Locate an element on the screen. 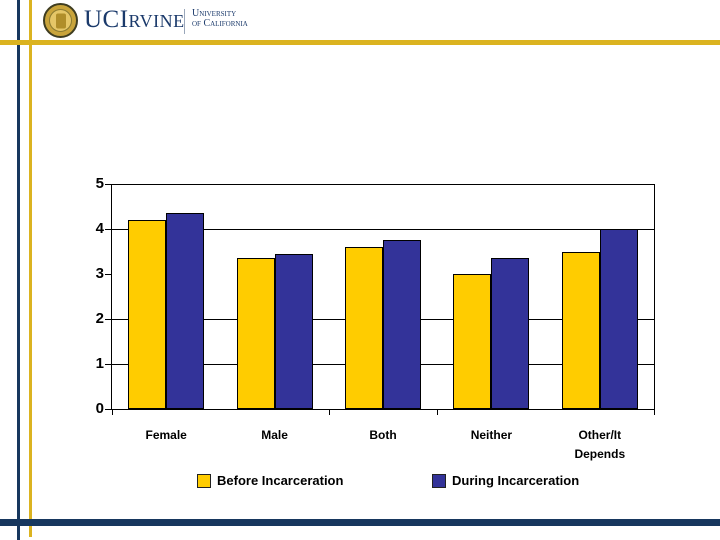 The height and width of the screenshot is (540, 720). legend-entry-during: During Incarceration is located at coordinates (505, 480).